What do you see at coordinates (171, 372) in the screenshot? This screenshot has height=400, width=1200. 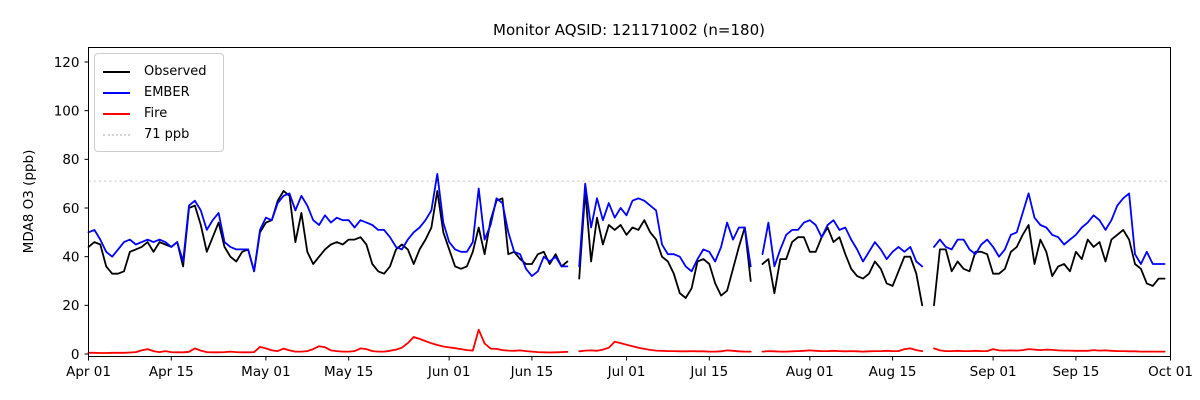 I see `x-tick-label: Apr 15` at bounding box center [171, 372].